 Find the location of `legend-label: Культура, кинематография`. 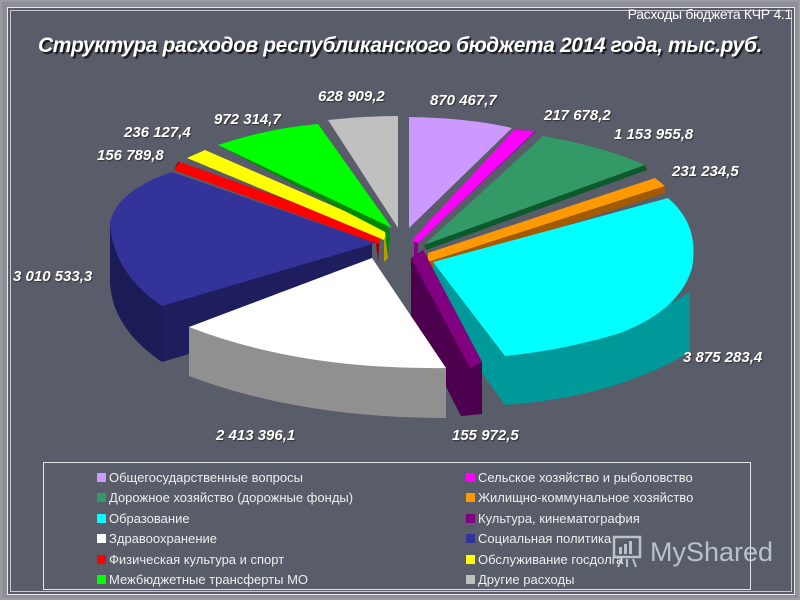

legend-label: Культура, кинематография is located at coordinates (559, 518).